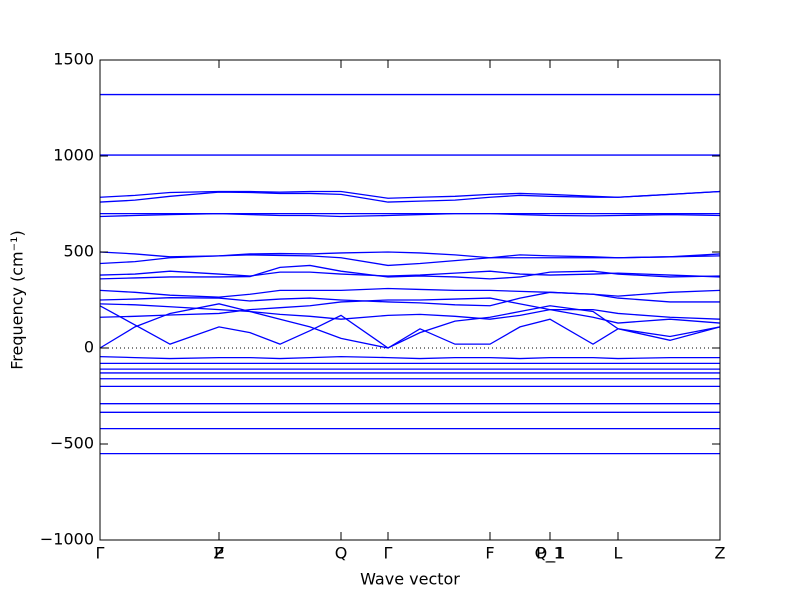 The width and height of the screenshot is (800, 604). What do you see at coordinates (410, 579) in the screenshot?
I see `x-axis-label: Wave vector` at bounding box center [410, 579].